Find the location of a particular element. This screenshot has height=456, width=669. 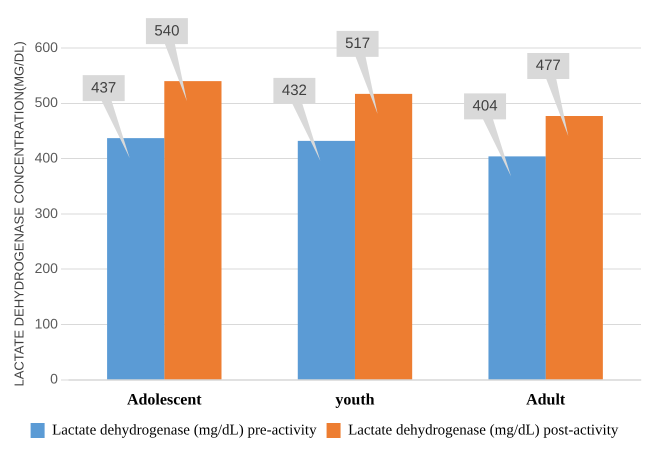

y-axis-title: LACTATE DEHYDROGENASE CONCENTRATION(MG/DL) is located at coordinates (18, 214).